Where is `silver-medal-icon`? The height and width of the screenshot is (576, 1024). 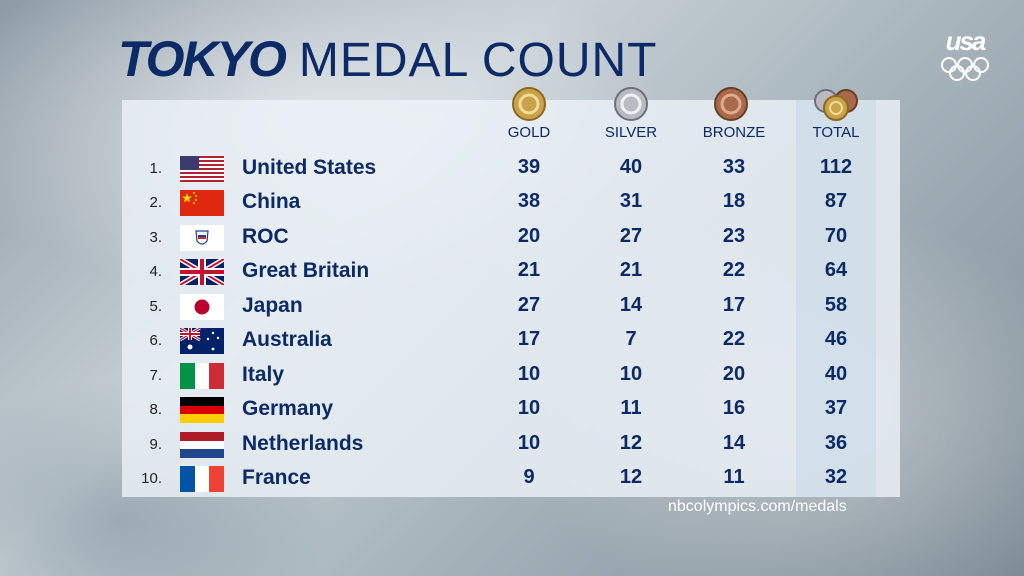
silver-medal-icon is located at coordinates (631, 104).